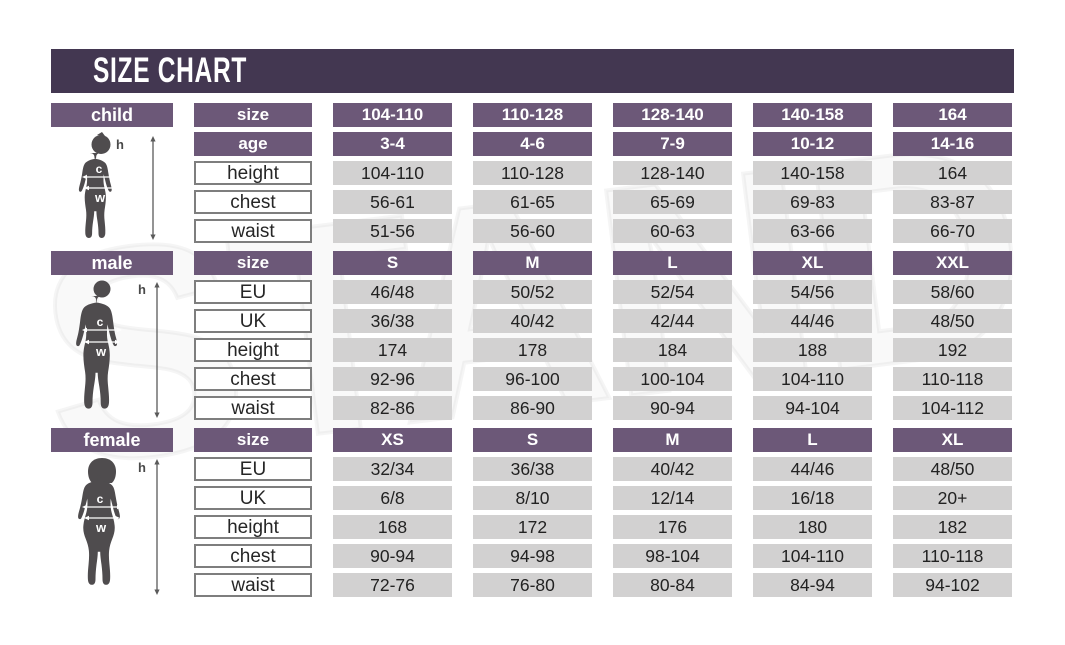 This screenshot has width=1065, height=645. I want to click on child-waist-value-0: 51-56, so click(392, 231).